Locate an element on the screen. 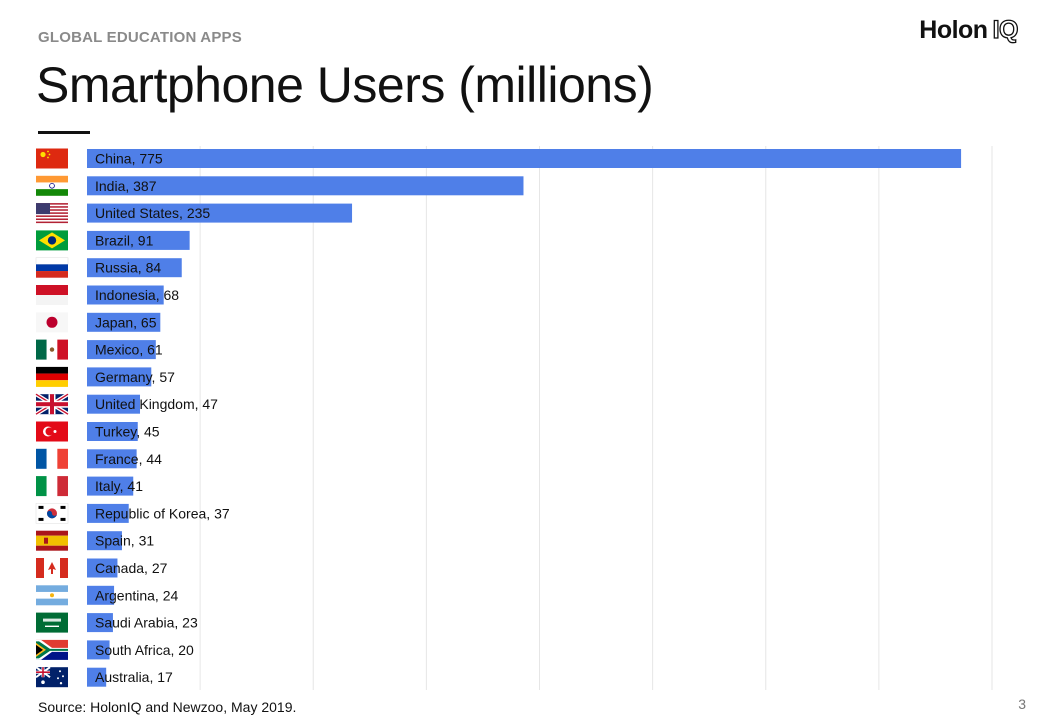 This screenshot has width=1038, height=720. turkey-flag-icon is located at coordinates (52, 431).